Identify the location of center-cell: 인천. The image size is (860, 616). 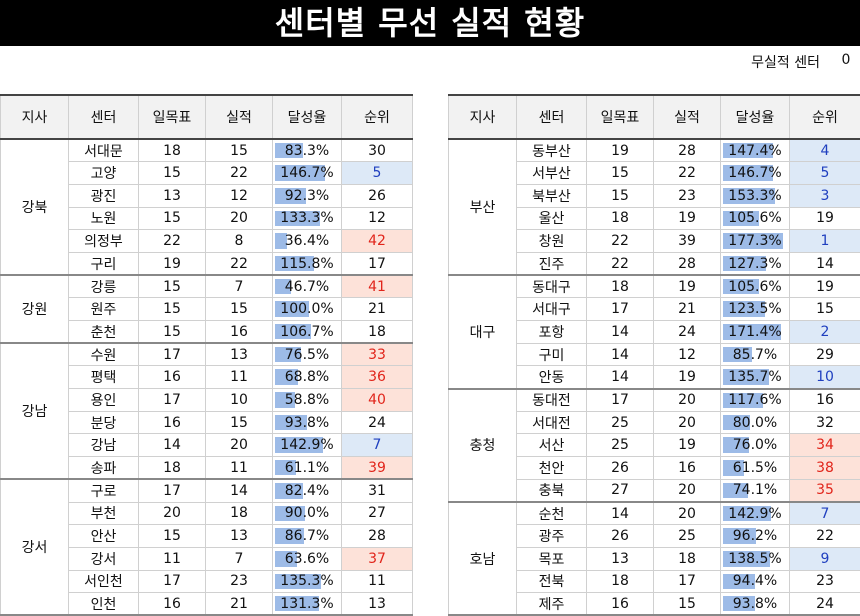
(103, 604).